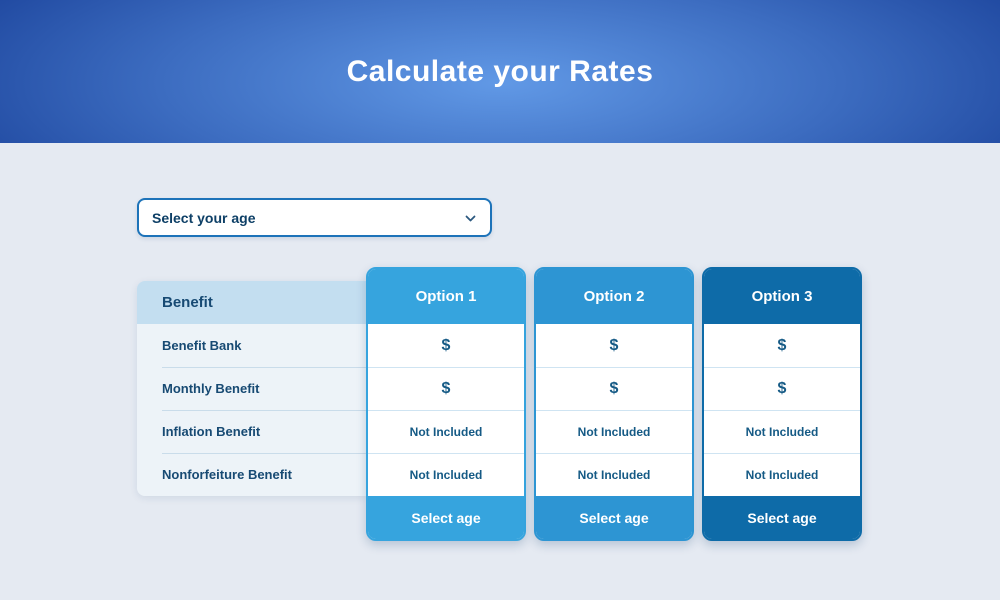 The width and height of the screenshot is (1000, 600). What do you see at coordinates (782, 345) in the screenshot?
I see `option-3-benefit-bank-value: $` at bounding box center [782, 345].